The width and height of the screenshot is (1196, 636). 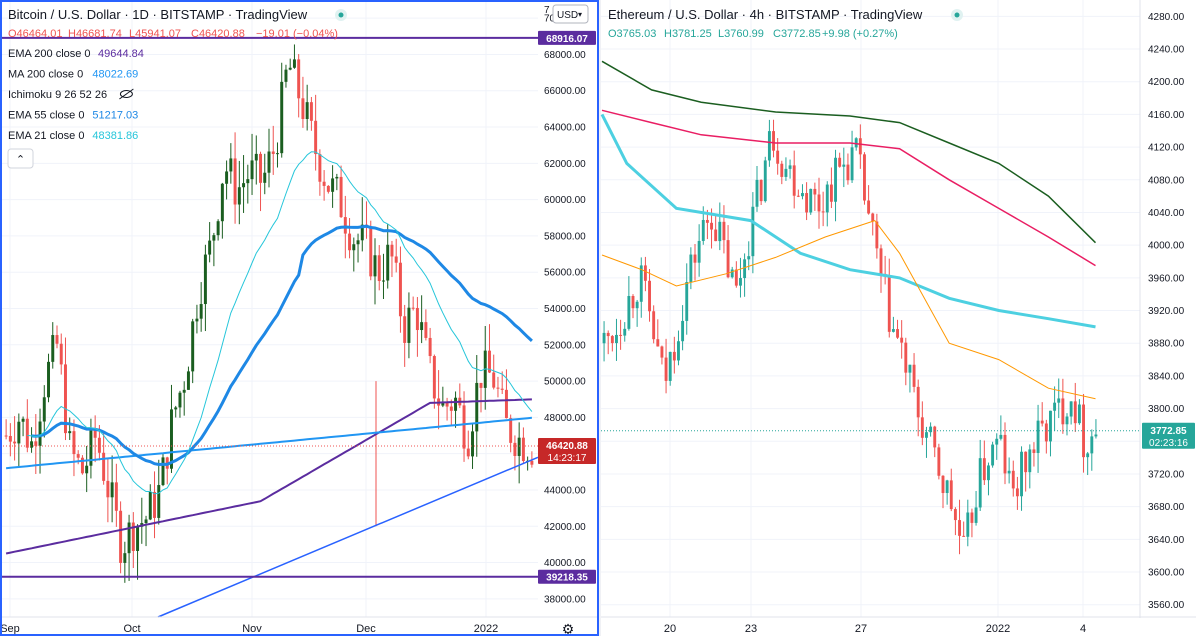 What do you see at coordinates (565, 599) in the screenshot?
I see `y-tick-label: 38000.00` at bounding box center [565, 599].